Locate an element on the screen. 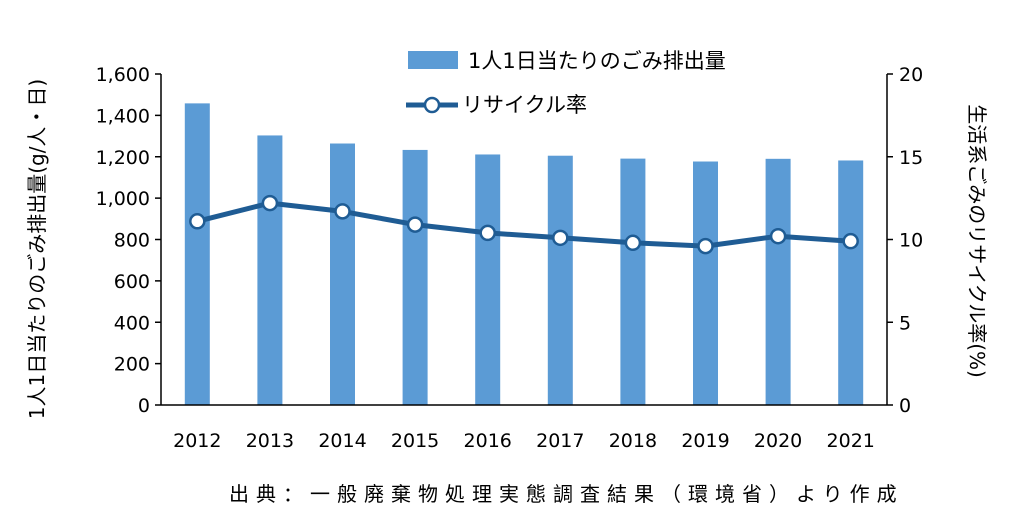  right-axis-title: 生活系ごみのリサイクル率(%) is located at coordinates (977, 241).